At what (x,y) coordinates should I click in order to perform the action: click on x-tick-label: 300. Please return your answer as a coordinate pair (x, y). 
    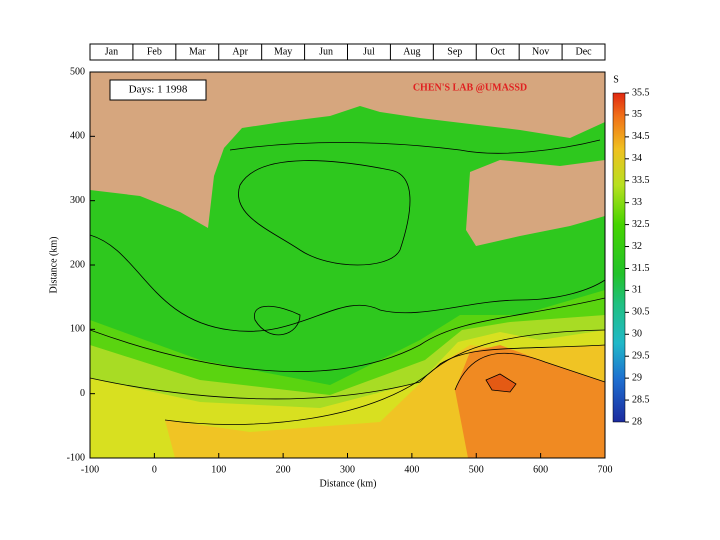
    Looking at the image, I should click on (347, 469).